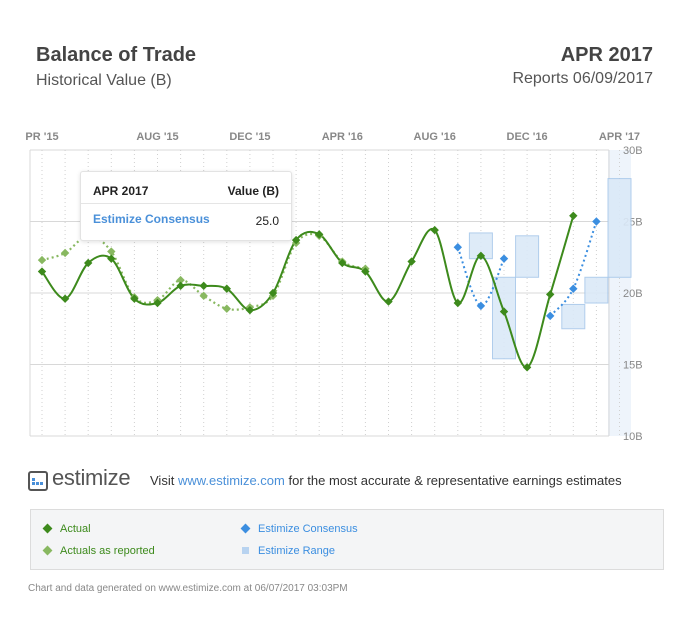  I want to click on legend-label-range: Estimize Range, so click(297, 551).